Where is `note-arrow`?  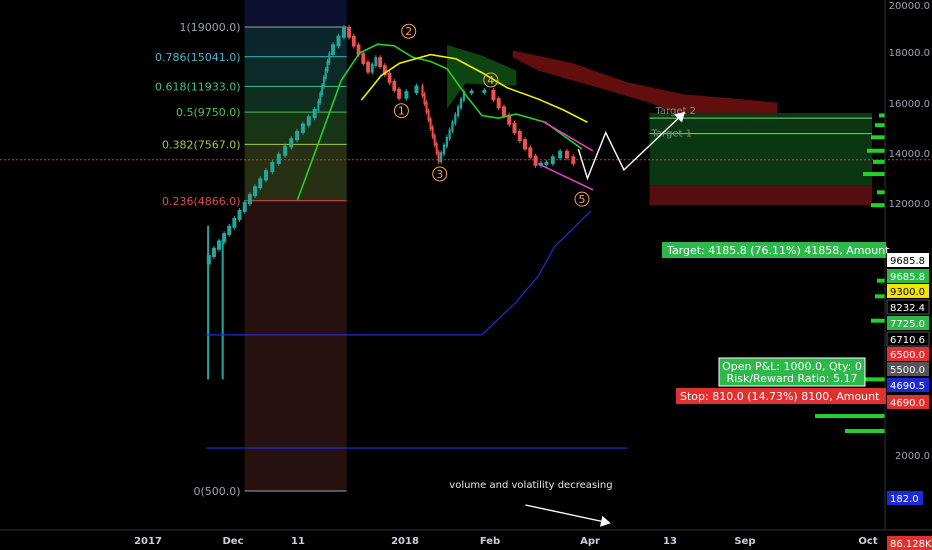 note-arrow is located at coordinates (568, 515).